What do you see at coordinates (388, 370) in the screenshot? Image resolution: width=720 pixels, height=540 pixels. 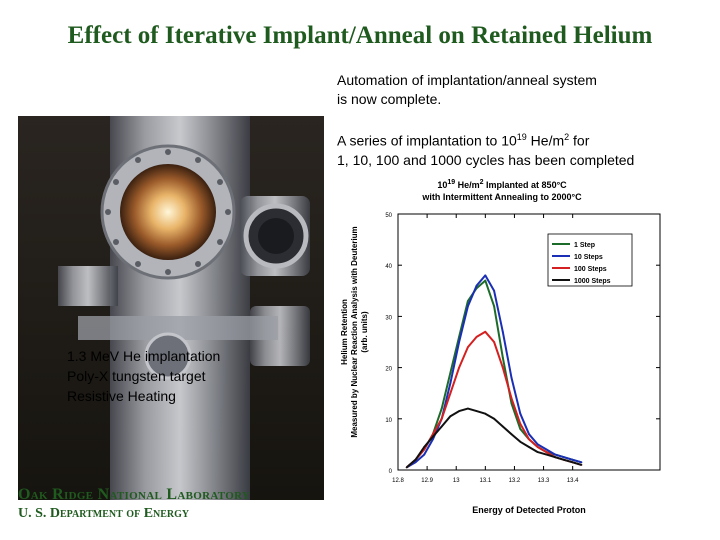 I see `y-tick-label: 20` at bounding box center [388, 370].